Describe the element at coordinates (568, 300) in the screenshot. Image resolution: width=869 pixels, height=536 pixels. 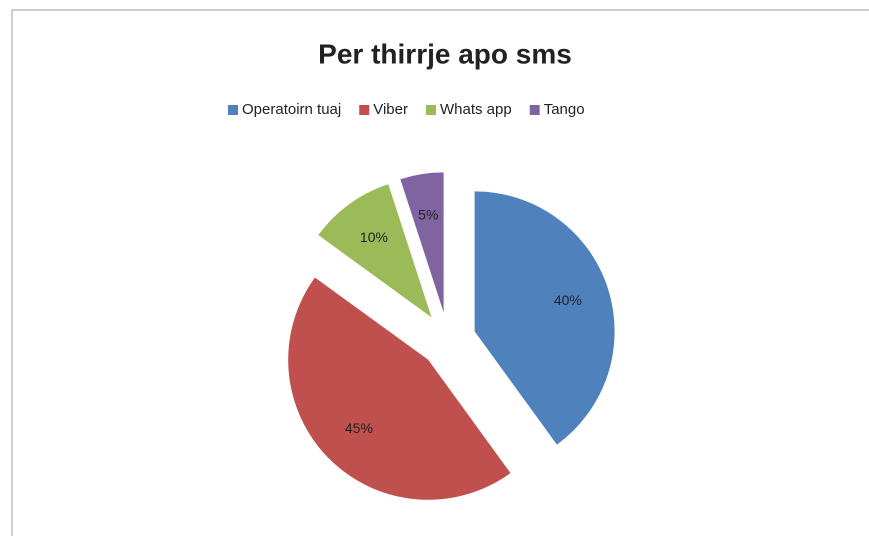
I see `data-label: 40%` at that location.